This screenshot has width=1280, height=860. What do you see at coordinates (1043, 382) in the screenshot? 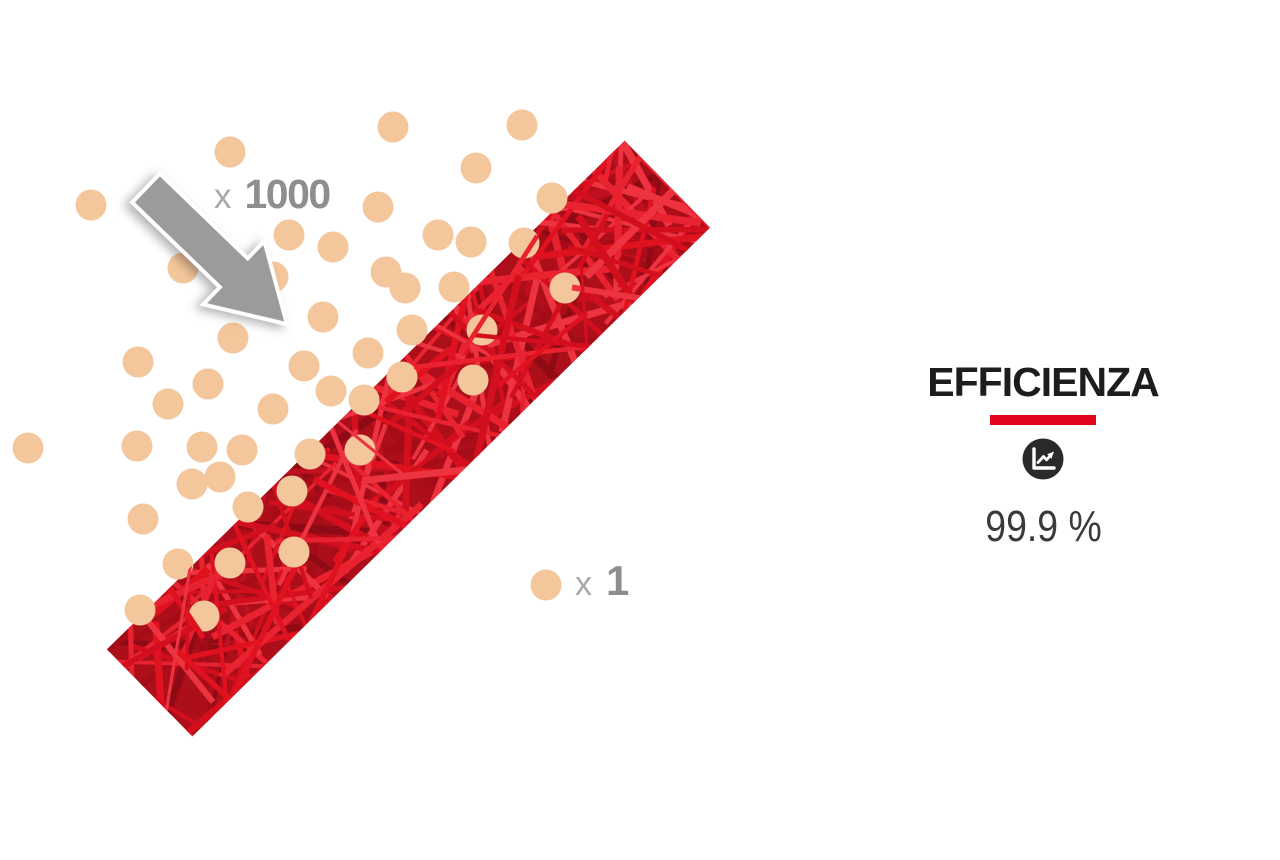
I see `efficiency-title: EFFICIENZA` at bounding box center [1043, 382].